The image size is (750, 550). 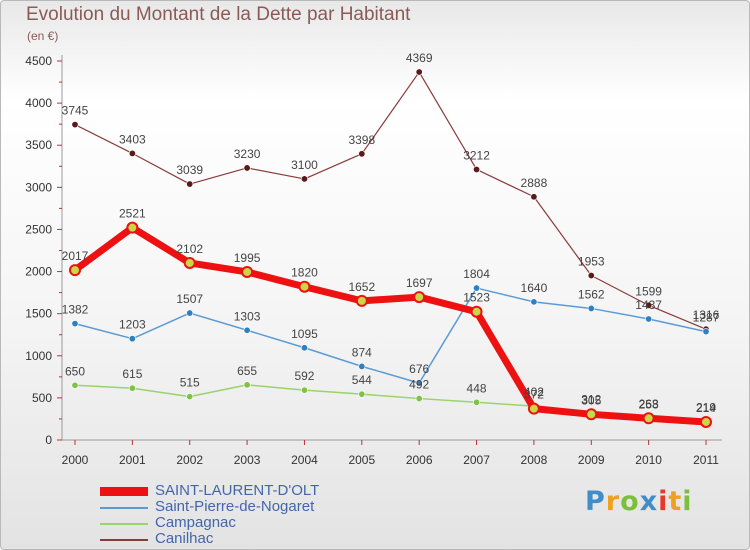 I want to click on data-label-campagnac: 592, so click(x=304, y=376).